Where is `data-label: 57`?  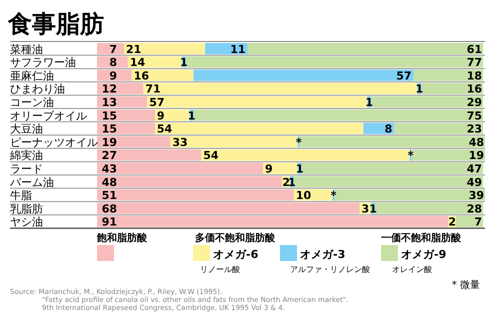
data-label: 57 is located at coordinates (156, 102).